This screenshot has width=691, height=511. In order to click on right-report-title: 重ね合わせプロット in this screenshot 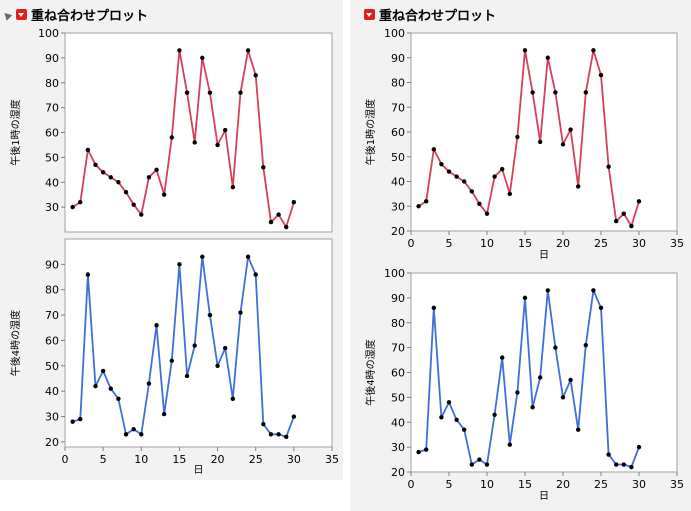, I will do `click(438, 16)`.